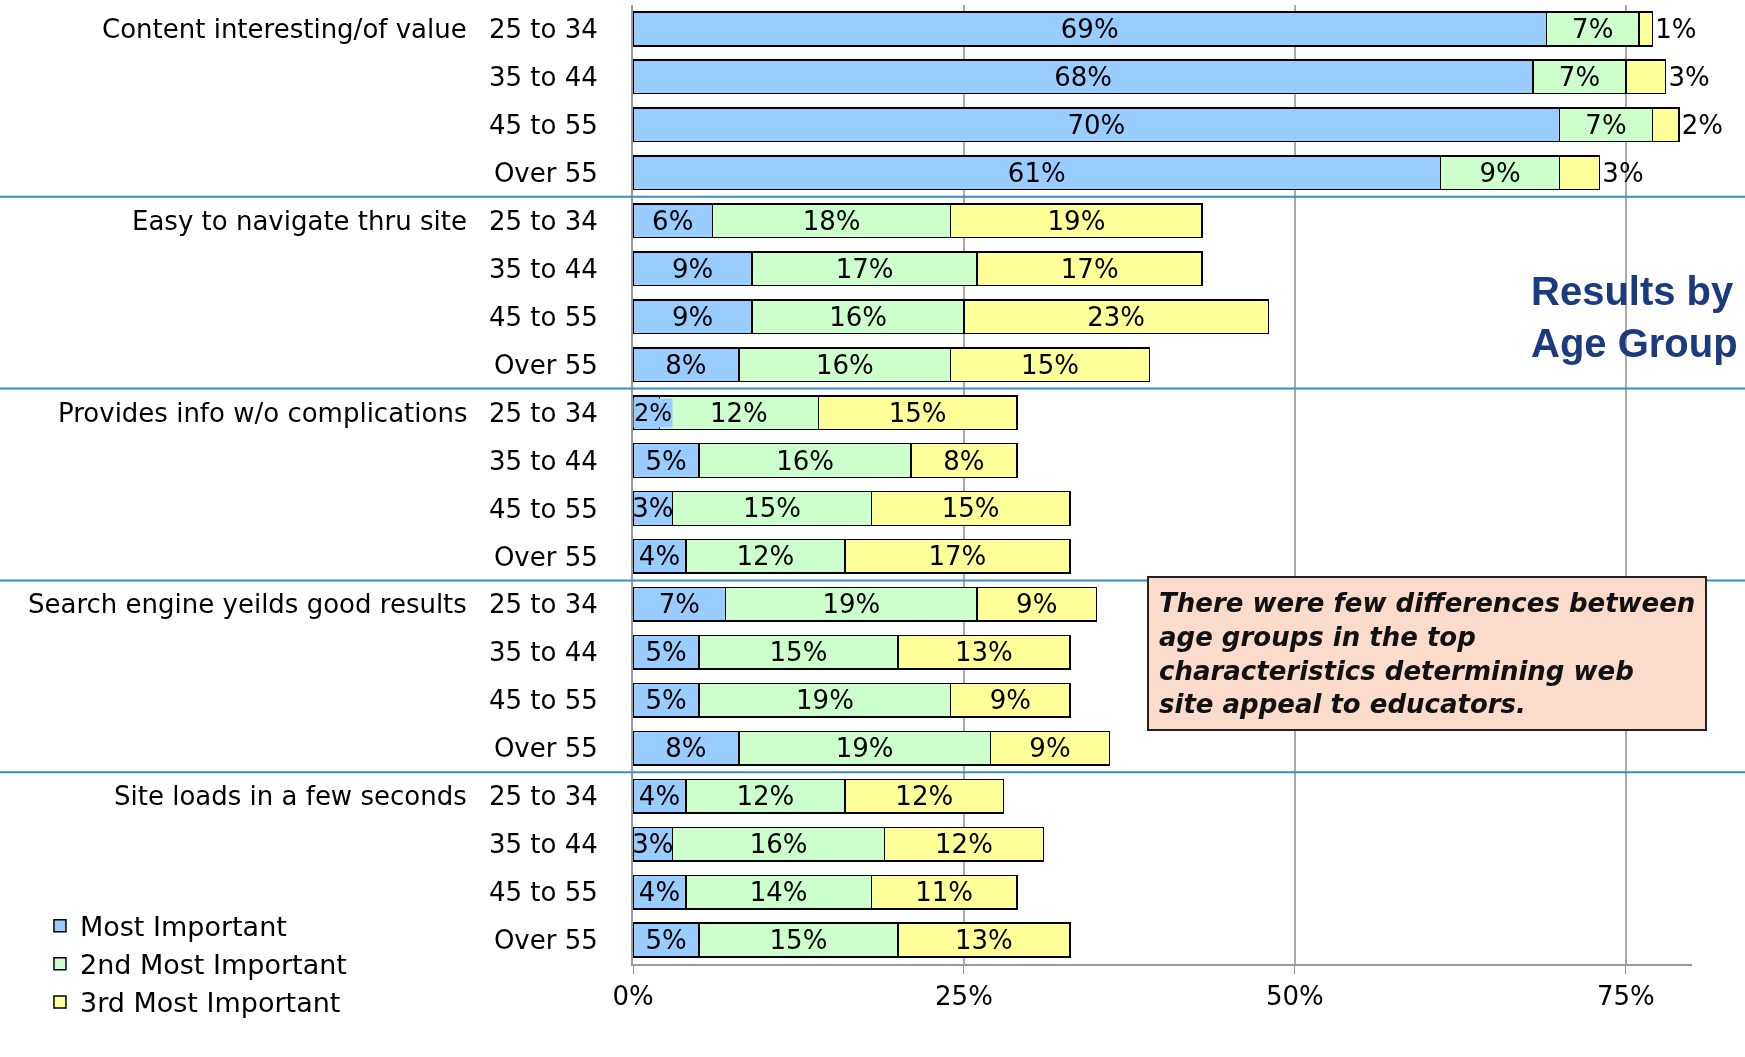 Image resolution: width=1745 pixels, height=1057 pixels. What do you see at coordinates (247, 604) in the screenshot?
I see `text: Search engine yeilds good results` at bounding box center [247, 604].